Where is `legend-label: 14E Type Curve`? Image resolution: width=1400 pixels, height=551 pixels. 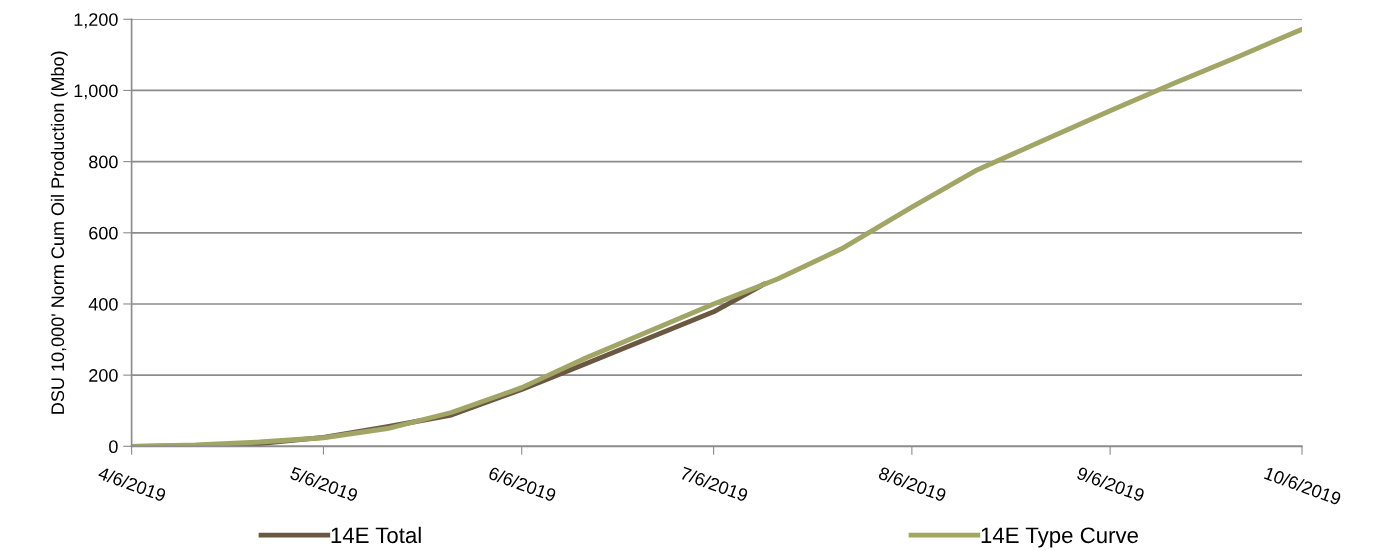 legend-label: 14E Type Curve is located at coordinates (1059, 537).